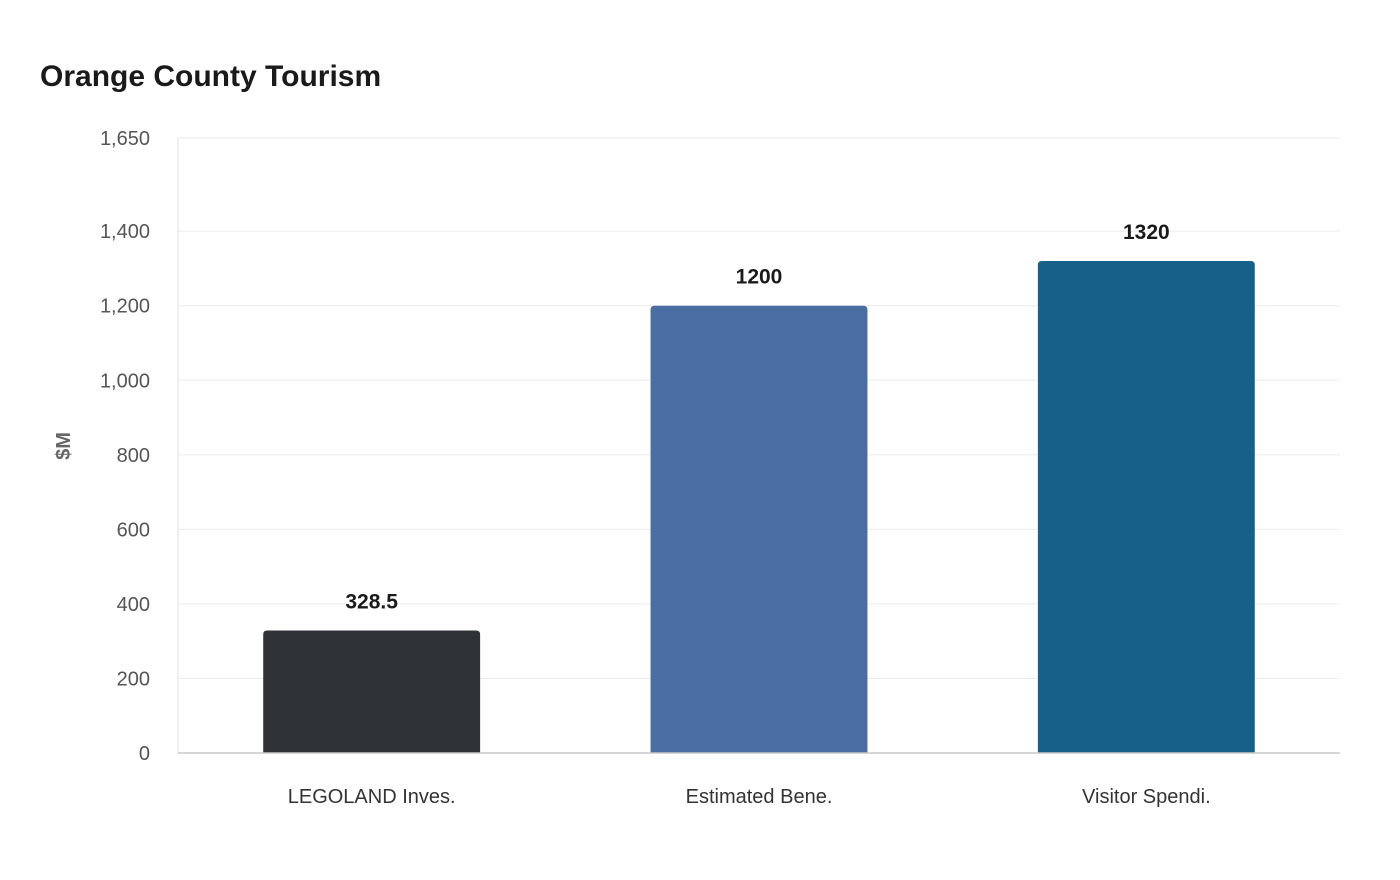  What do you see at coordinates (133, 456) in the screenshot?
I see `y-tick-label: 800` at bounding box center [133, 456].